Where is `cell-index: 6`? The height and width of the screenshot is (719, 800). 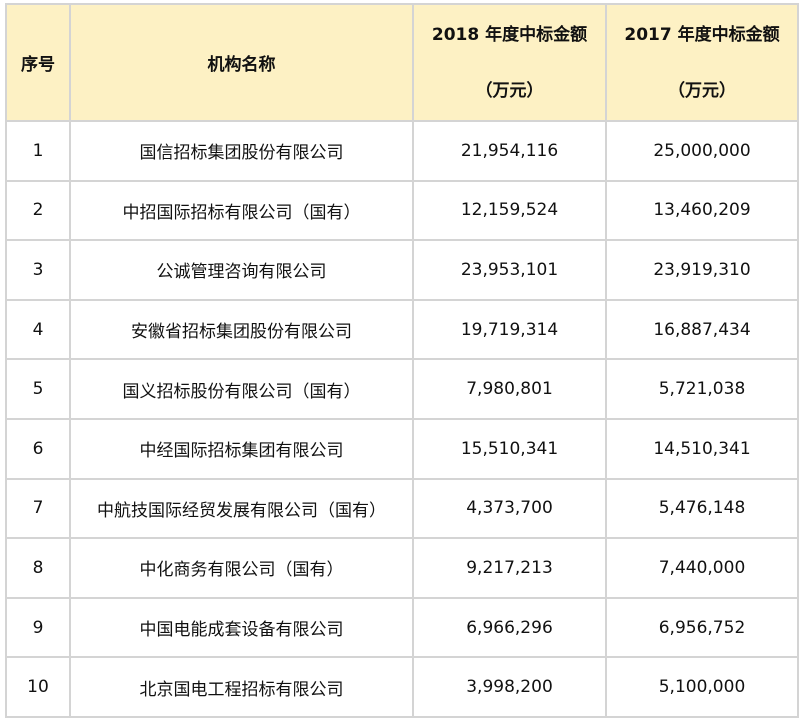
cell-index: 6 is located at coordinates (38, 448).